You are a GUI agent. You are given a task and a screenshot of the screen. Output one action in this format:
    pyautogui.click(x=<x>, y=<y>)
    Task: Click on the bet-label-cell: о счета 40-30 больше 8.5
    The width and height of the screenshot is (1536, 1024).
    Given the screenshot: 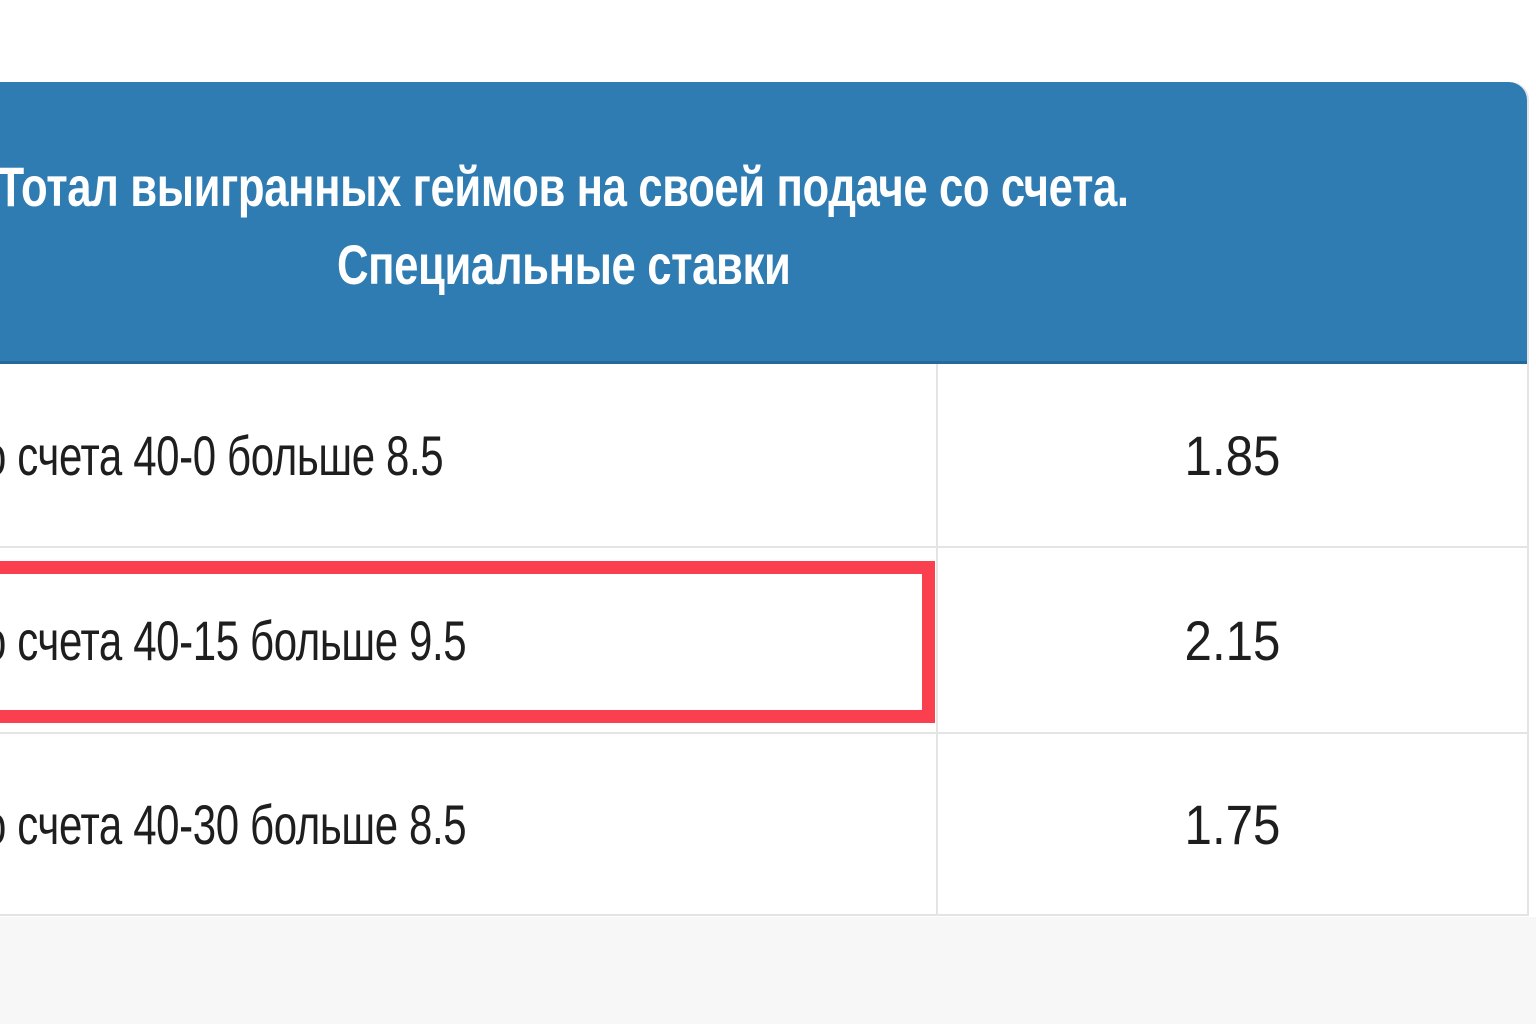 What is the action you would take?
    pyautogui.click(x=469, y=824)
    